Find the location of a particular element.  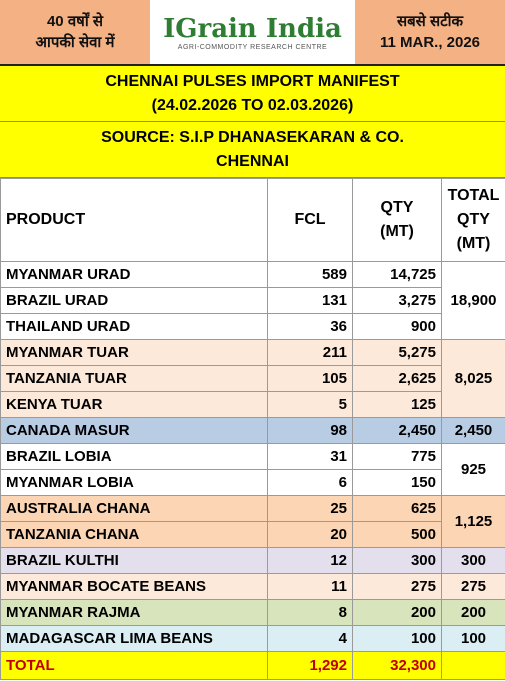

source-line: SOURCE: S.I.P DHANASEKARAN & CO. is located at coordinates (252, 137).